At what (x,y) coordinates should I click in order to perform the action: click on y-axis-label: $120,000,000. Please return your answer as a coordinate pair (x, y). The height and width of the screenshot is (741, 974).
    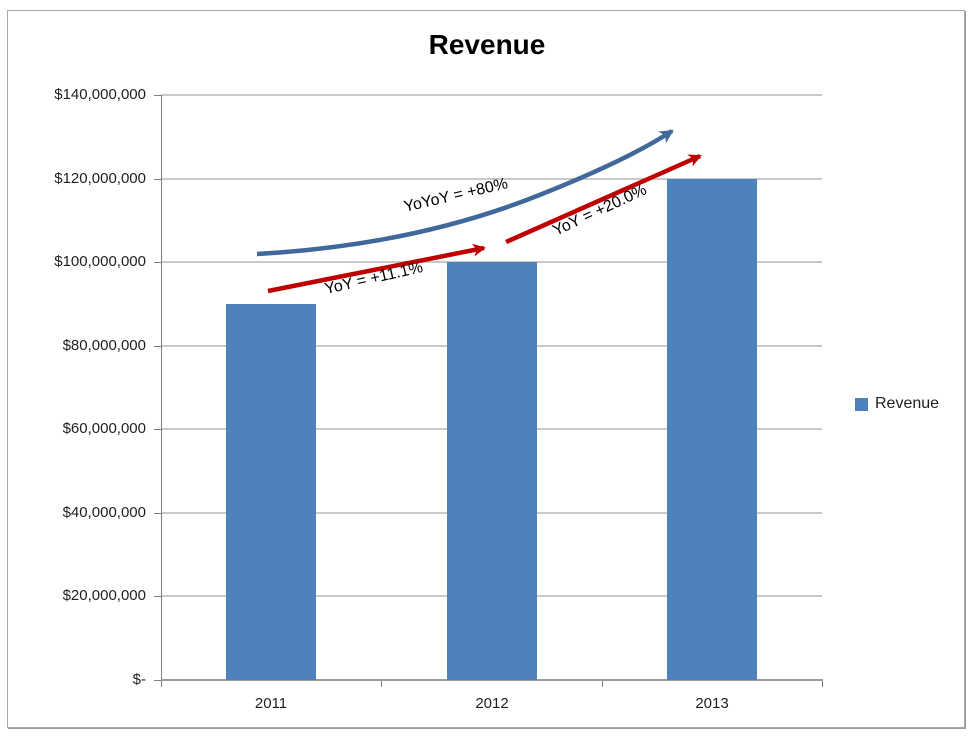
    Looking at the image, I should click on (100, 178).